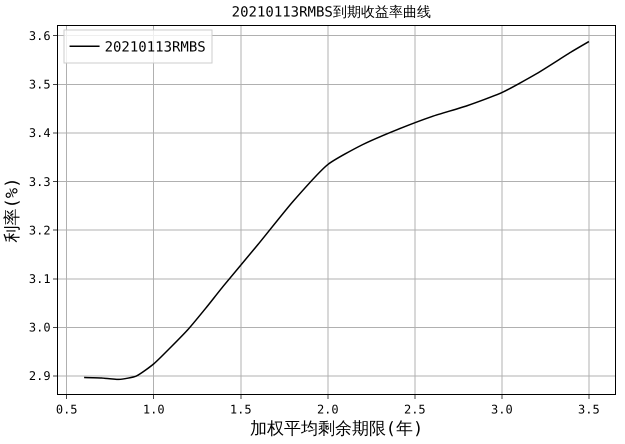  What do you see at coordinates (39, 85) in the screenshot?
I see `y-tick-label: 3.5` at bounding box center [39, 85].